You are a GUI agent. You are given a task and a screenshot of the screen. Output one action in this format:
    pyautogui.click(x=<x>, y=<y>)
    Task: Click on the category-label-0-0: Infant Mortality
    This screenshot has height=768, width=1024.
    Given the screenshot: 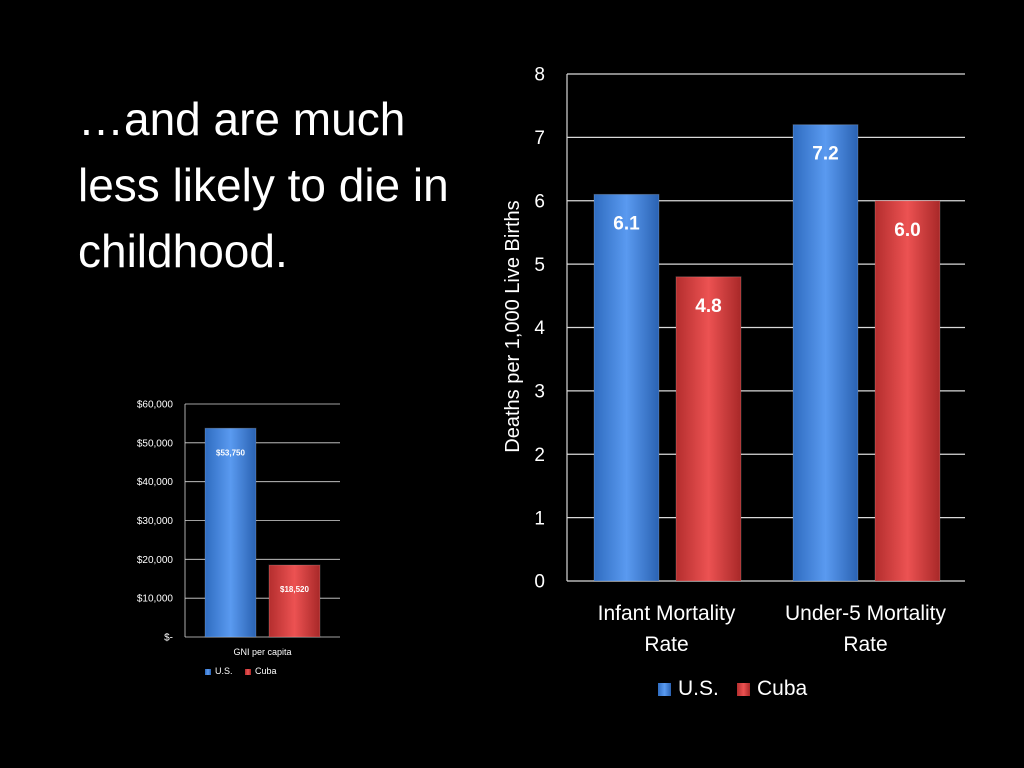 What is the action you would take?
    pyautogui.click(x=667, y=613)
    